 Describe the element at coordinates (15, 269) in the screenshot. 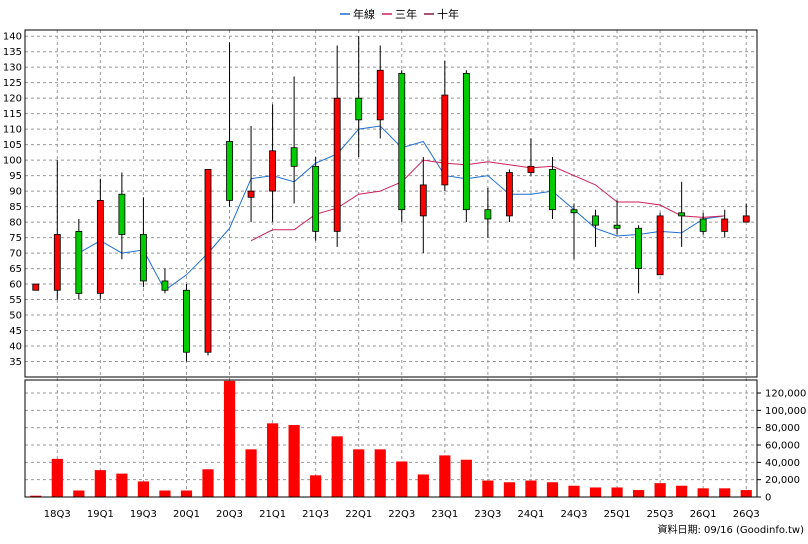

I see `price-tick-label: 65` at that location.